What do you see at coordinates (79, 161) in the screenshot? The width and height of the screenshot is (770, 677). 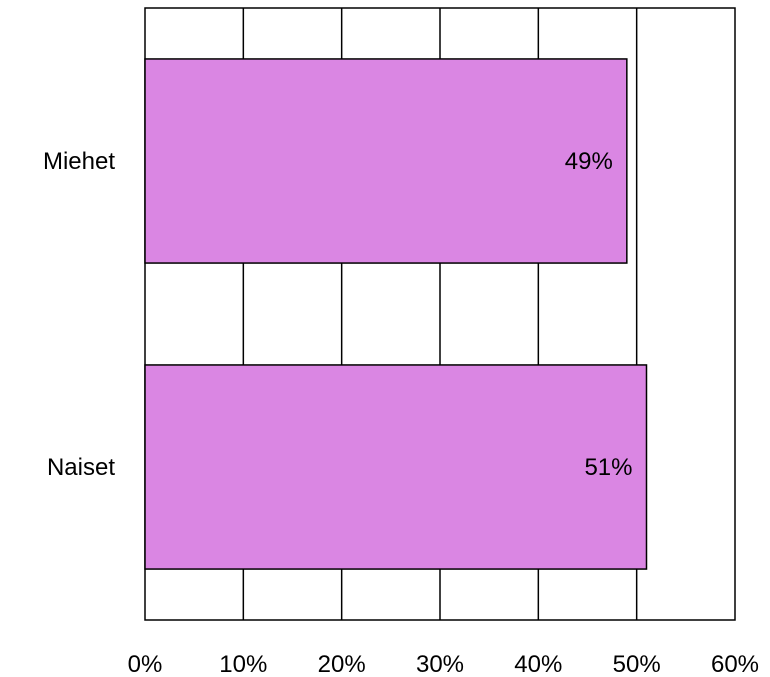 I see `category-label: Miehet` at bounding box center [79, 161].